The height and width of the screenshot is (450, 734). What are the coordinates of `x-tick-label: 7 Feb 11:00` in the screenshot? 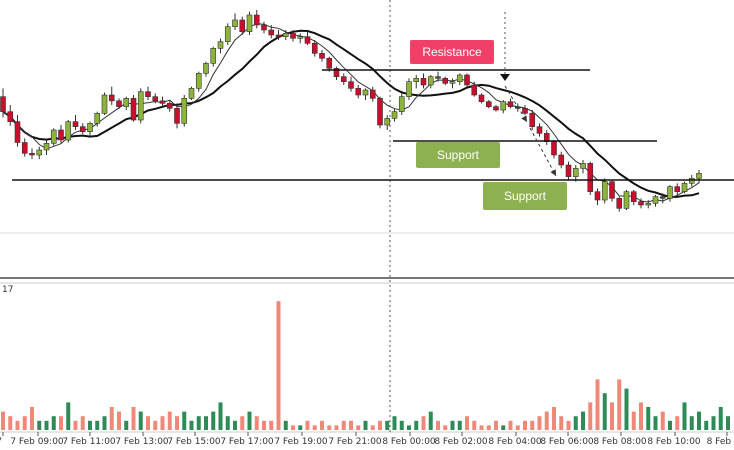 It's located at (89, 442).